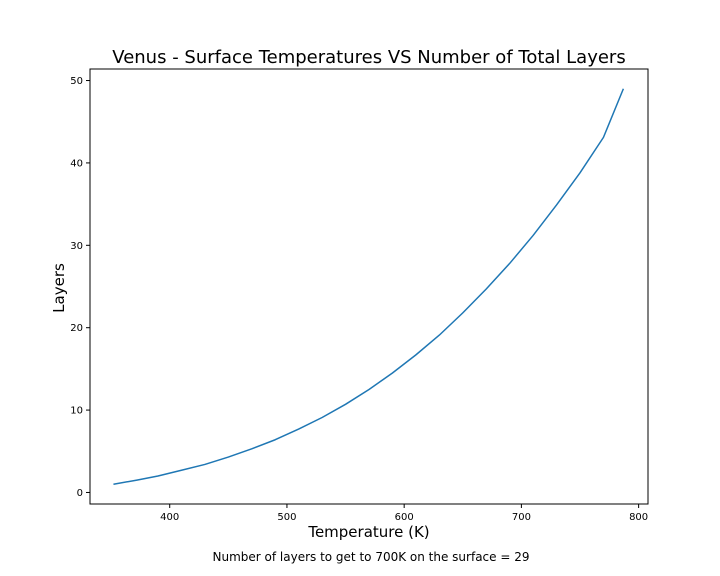 The width and height of the screenshot is (720, 576). Describe the element at coordinates (76, 411) in the screenshot. I see `y-tick-label-10: 10` at that location.